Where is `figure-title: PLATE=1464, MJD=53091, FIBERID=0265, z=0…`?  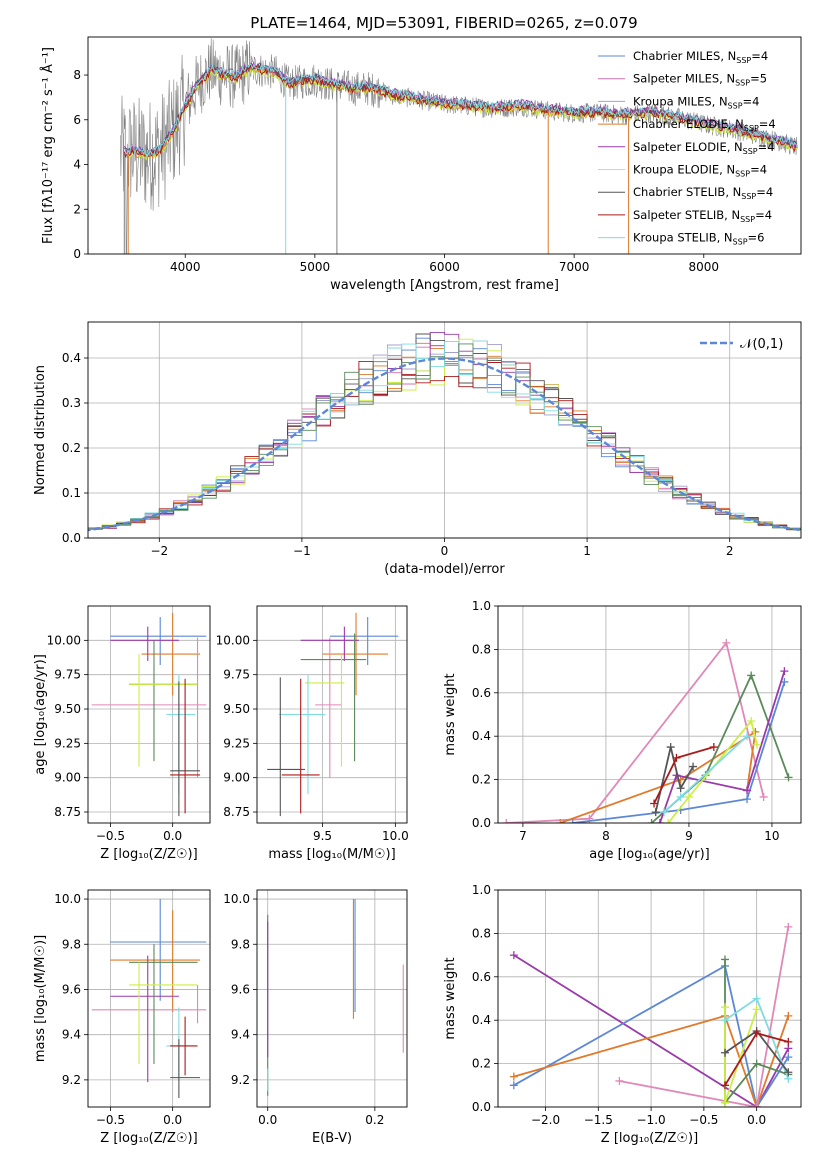 figure-title: PLATE=1464, MJD=53091, FIBERID=0265, z=0… is located at coordinates (443, 23).